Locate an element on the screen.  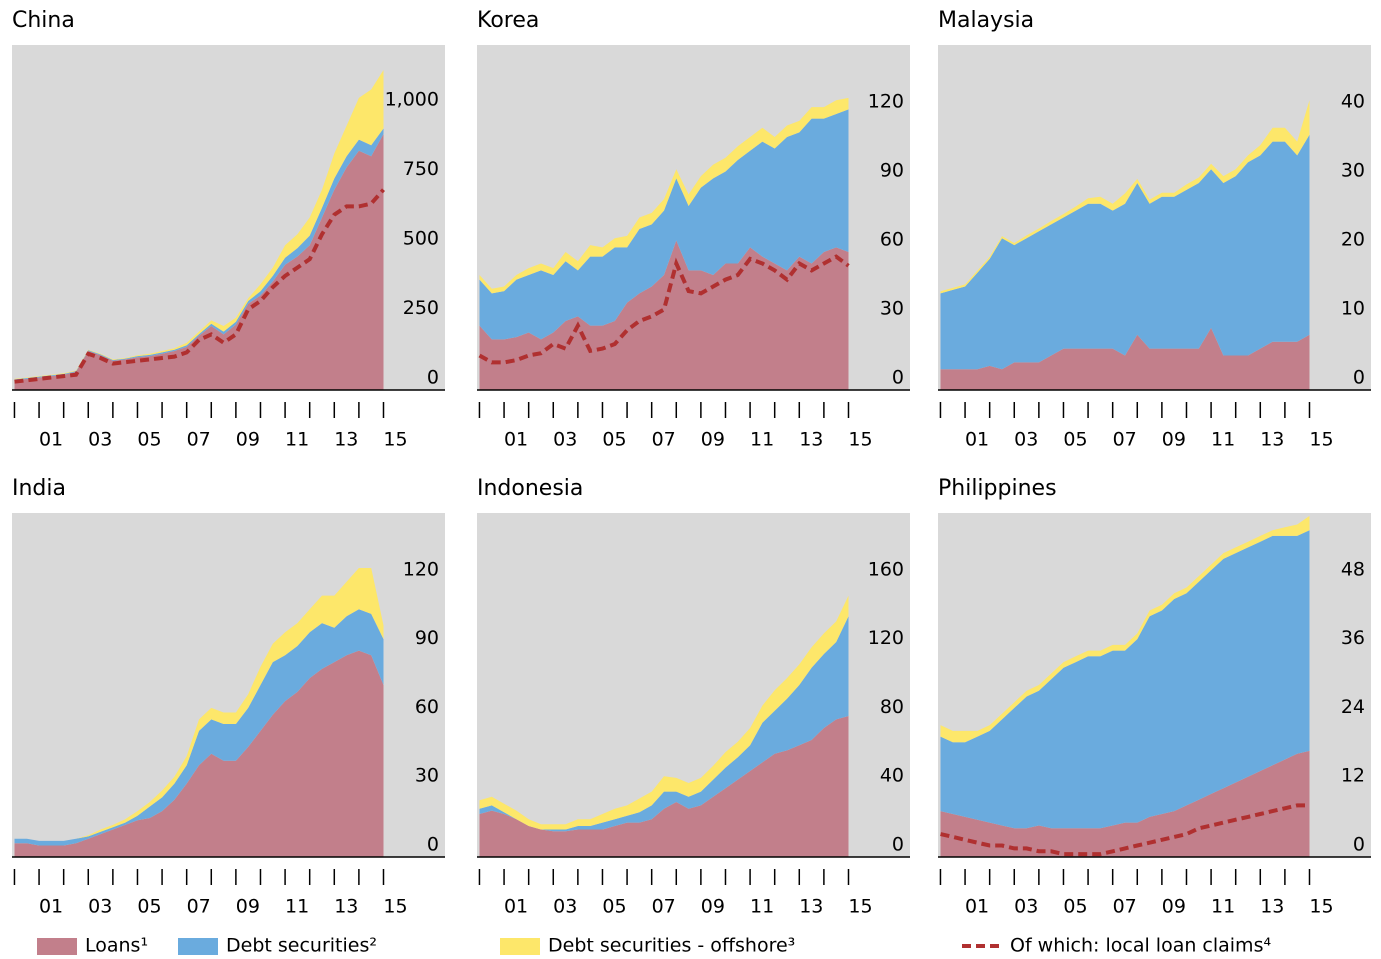
y-tick-label: 750 is located at coordinates (421, 169).